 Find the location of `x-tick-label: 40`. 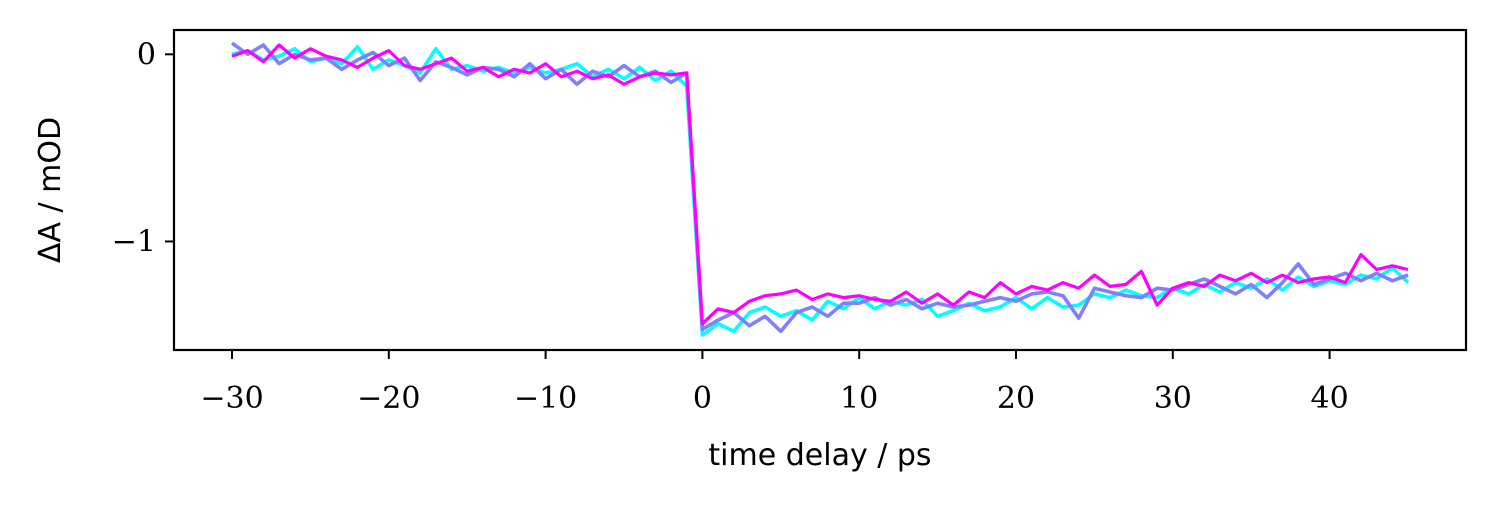

x-tick-label: 40 is located at coordinates (1329, 398).